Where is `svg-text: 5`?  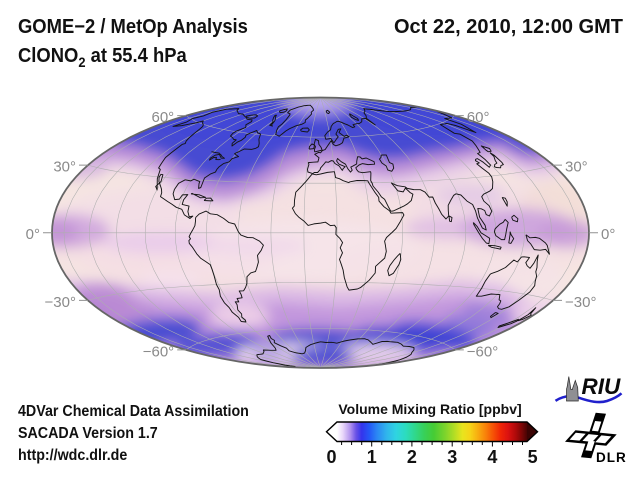 svg-text: 5 is located at coordinates (533, 457).